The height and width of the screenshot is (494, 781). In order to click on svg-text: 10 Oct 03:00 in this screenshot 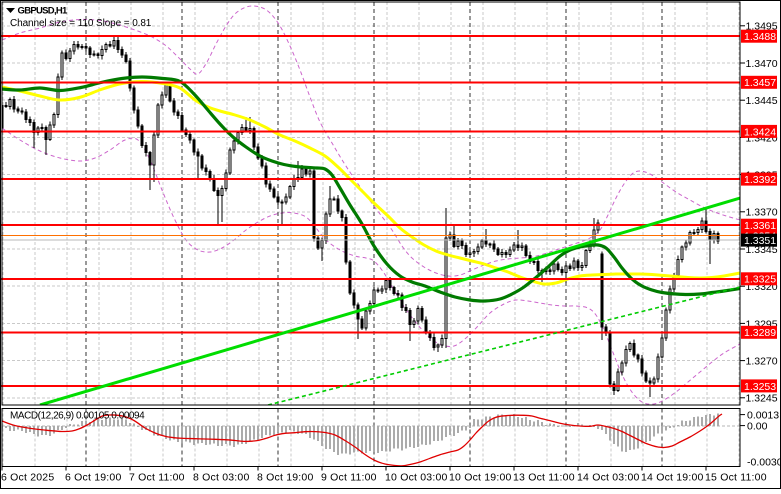, I will do `click(416, 478)`.